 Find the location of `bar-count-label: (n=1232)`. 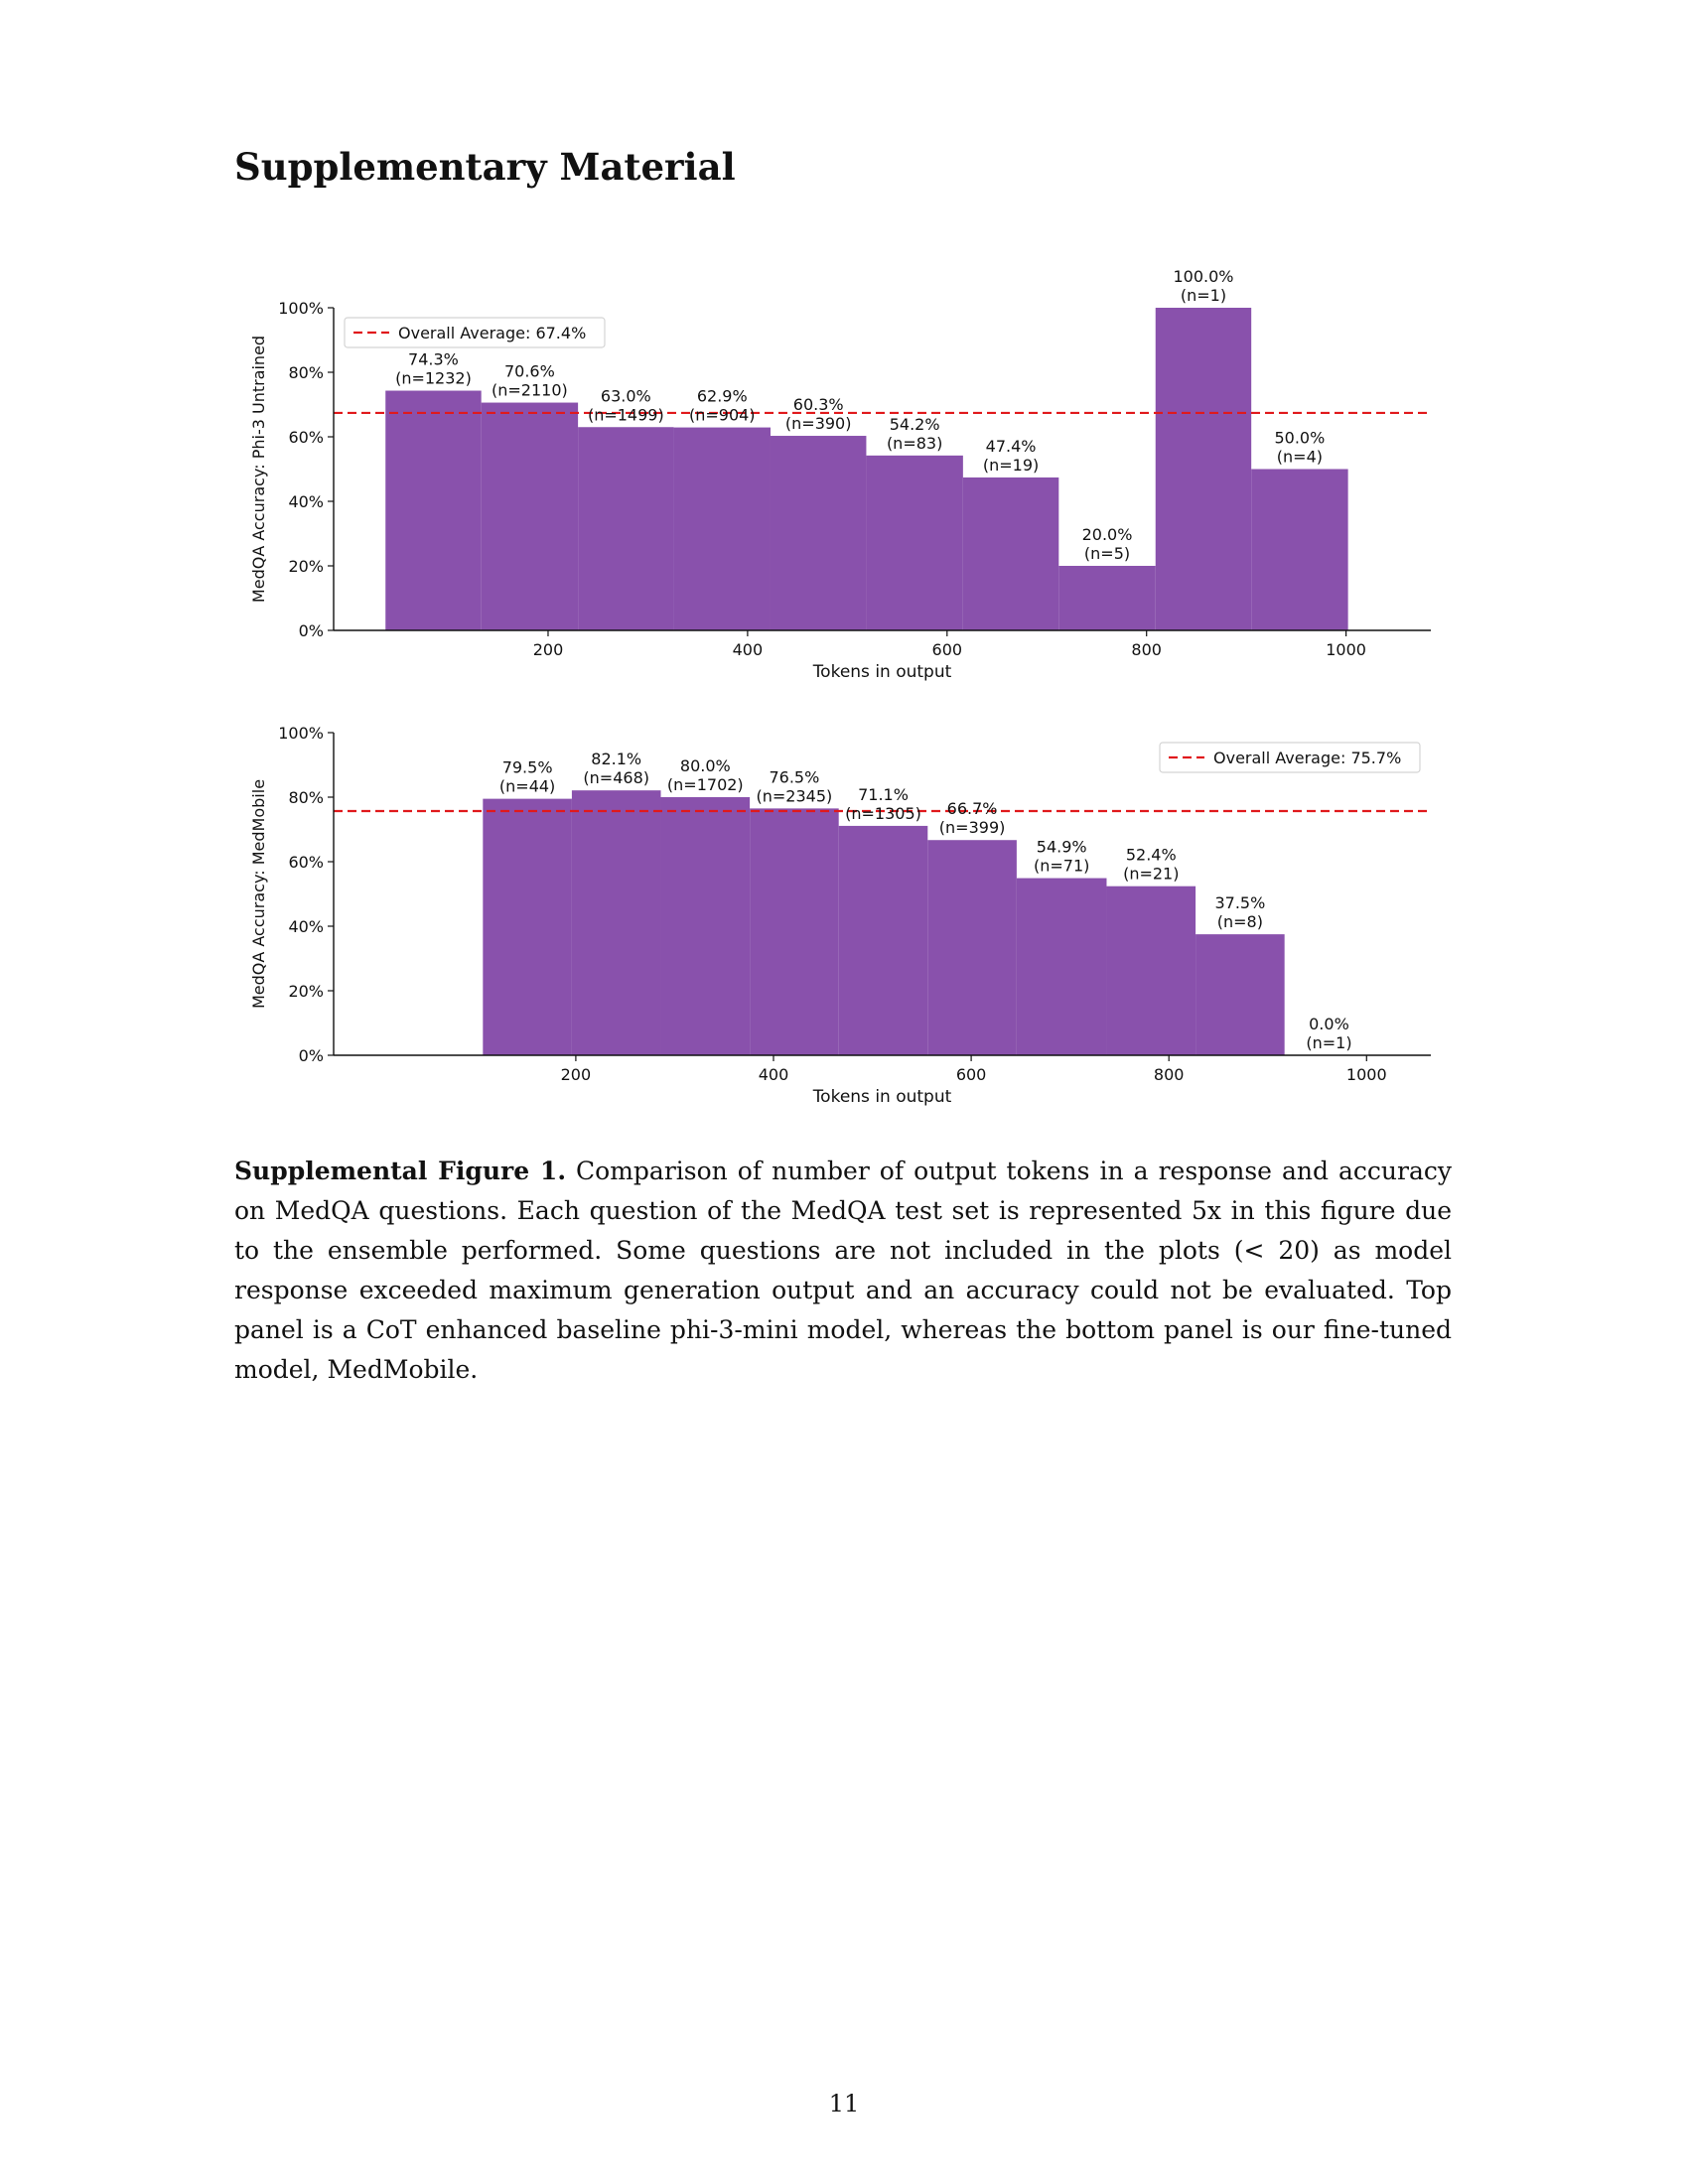

bar-count-label: (n=1232) is located at coordinates (433, 378).